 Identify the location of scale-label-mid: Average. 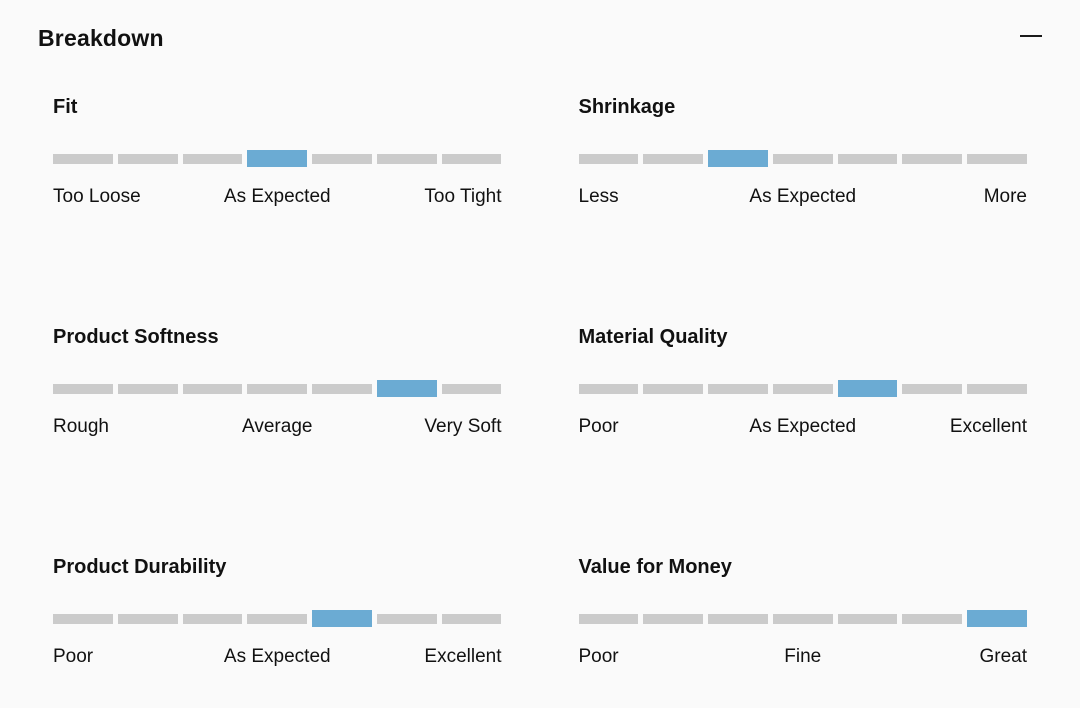
(277, 426).